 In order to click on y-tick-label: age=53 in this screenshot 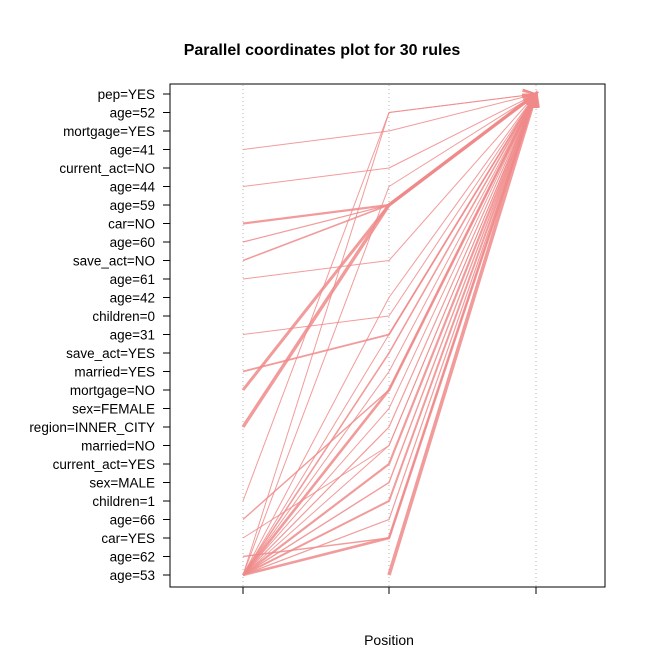, I will do `click(132, 575)`.